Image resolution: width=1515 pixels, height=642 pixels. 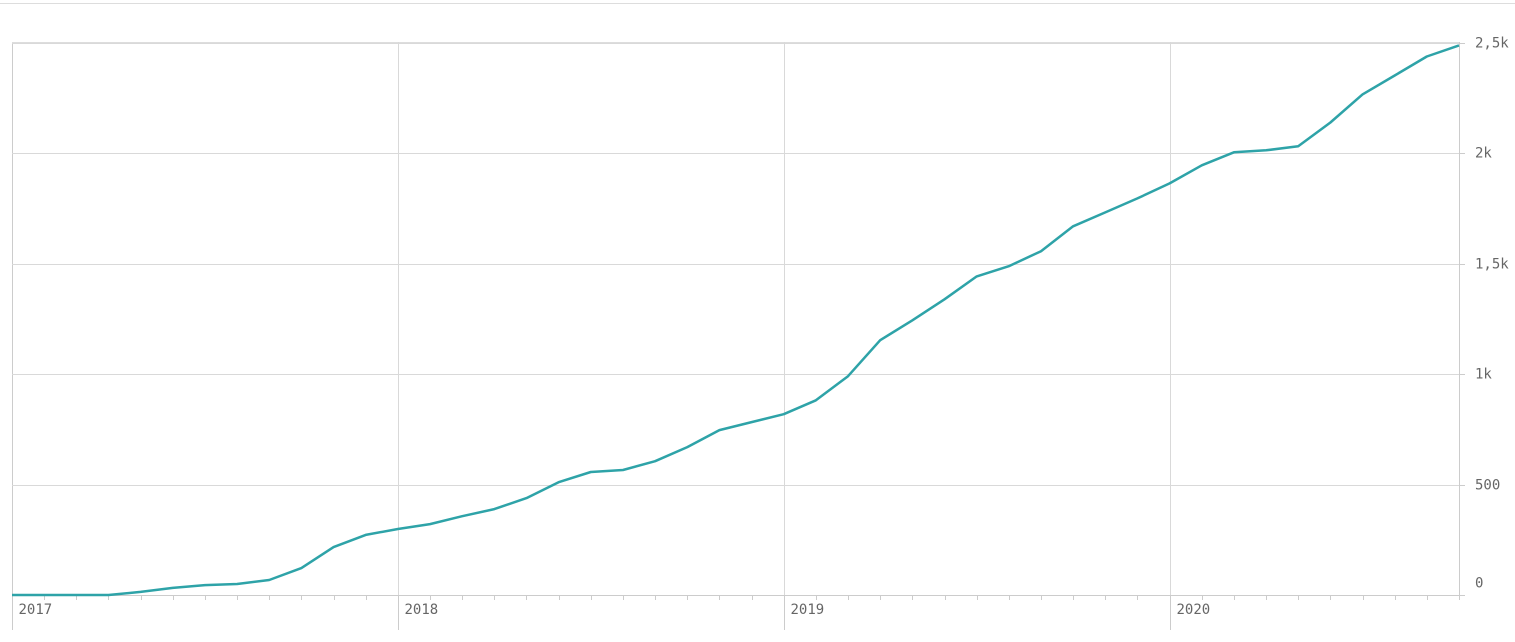 I want to click on y-tick-label: 2,5k, so click(x=1492, y=44).